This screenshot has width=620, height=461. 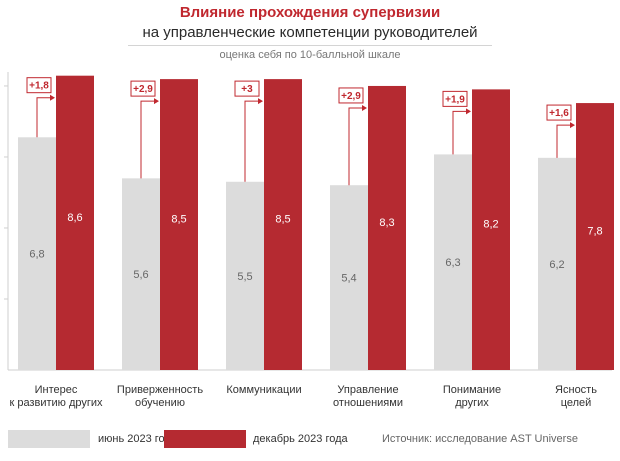 I want to click on legend-swatch-december, so click(x=205, y=439).